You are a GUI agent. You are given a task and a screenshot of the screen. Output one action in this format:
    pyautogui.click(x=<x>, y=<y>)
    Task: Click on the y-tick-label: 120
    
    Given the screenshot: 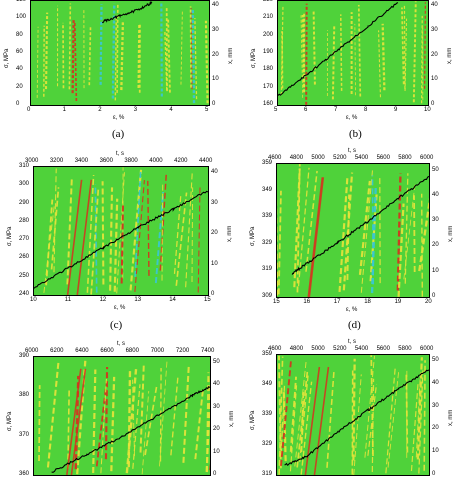 What is the action you would take?
    pyautogui.click(x=21, y=1)
    